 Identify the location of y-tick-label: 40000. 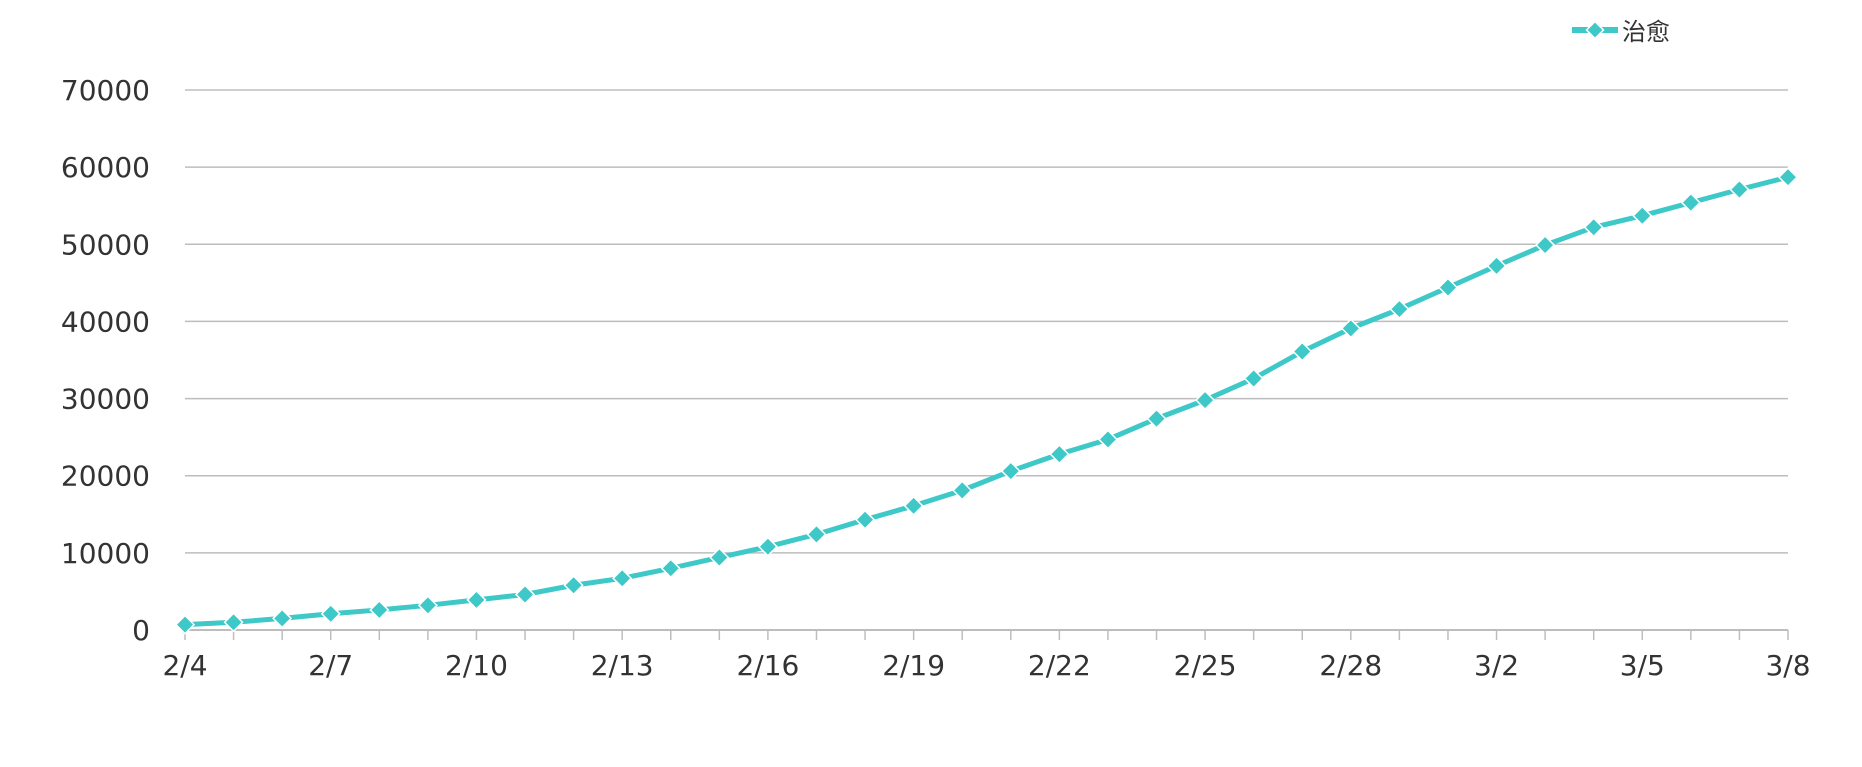
(105, 321).